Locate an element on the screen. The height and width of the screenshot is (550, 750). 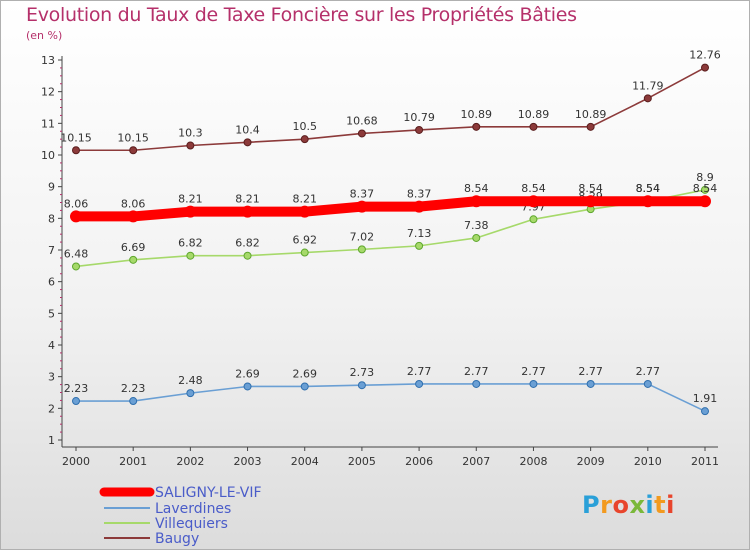
y-tick-label: 11 is located at coordinates (48, 123).